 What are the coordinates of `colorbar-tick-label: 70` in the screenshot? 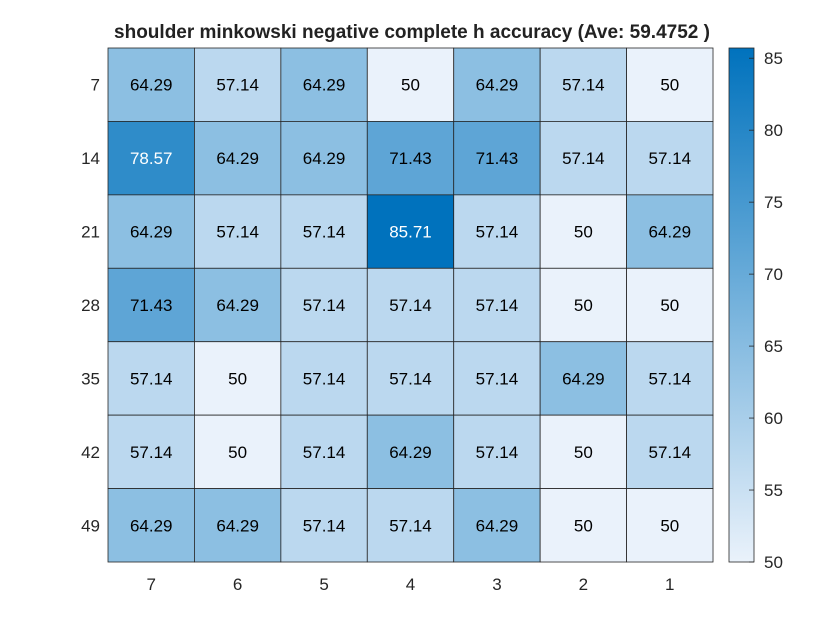 It's located at (773, 274).